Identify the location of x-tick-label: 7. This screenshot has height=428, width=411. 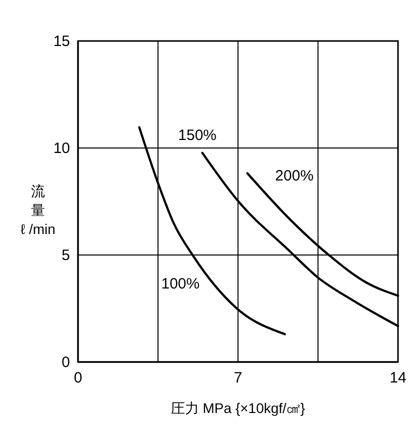
(238, 378).